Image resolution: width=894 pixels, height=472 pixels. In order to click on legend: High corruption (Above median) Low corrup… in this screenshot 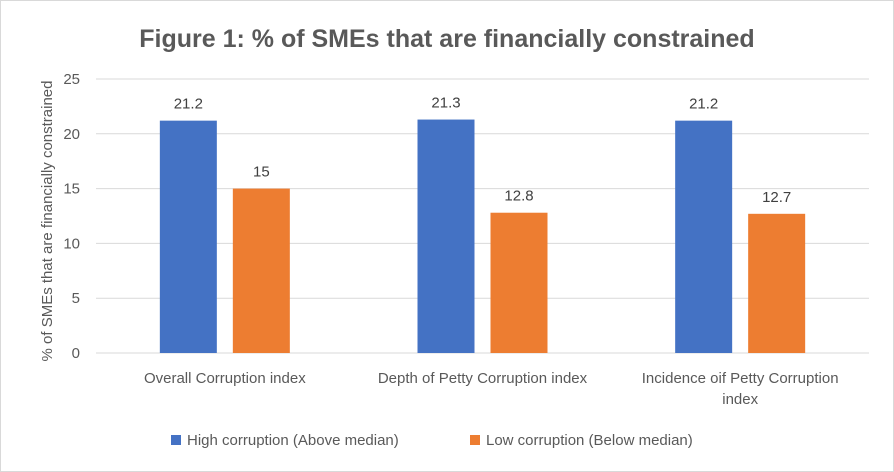, I will do `click(432, 440)`.